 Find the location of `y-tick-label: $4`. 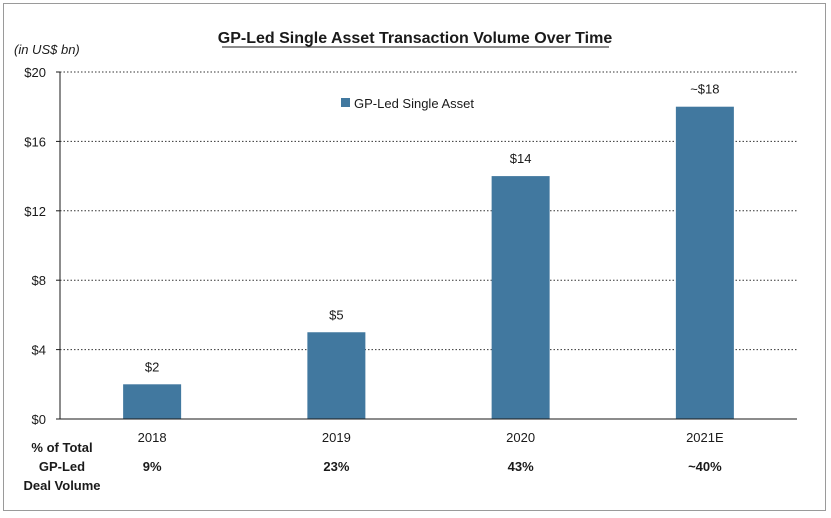

y-tick-label: $4 is located at coordinates (39, 350).